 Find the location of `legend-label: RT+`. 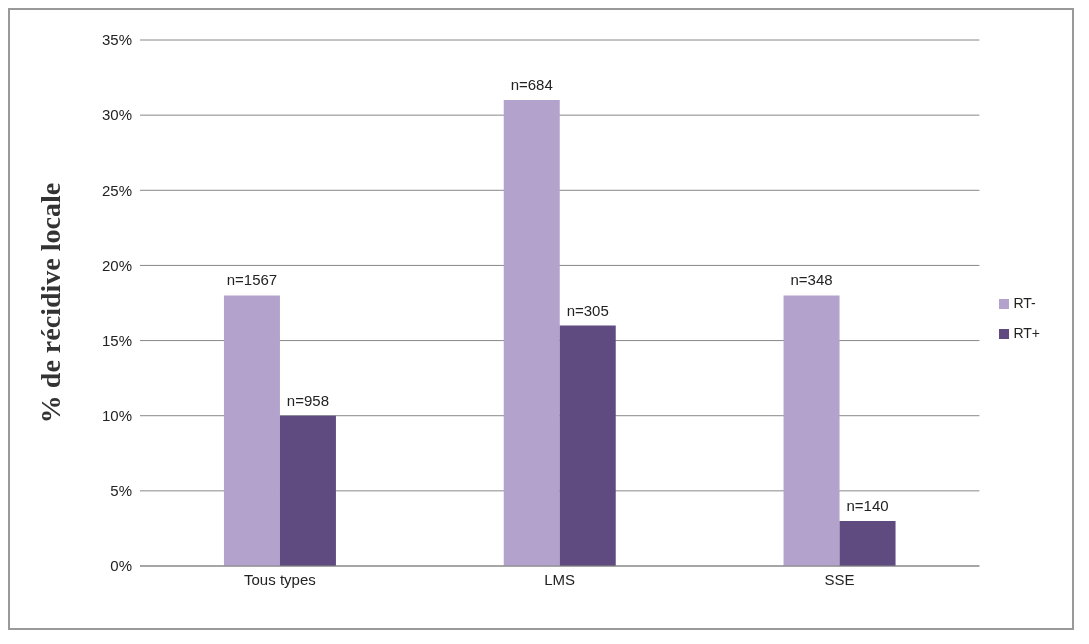

legend-label: RT+ is located at coordinates (1026, 333).